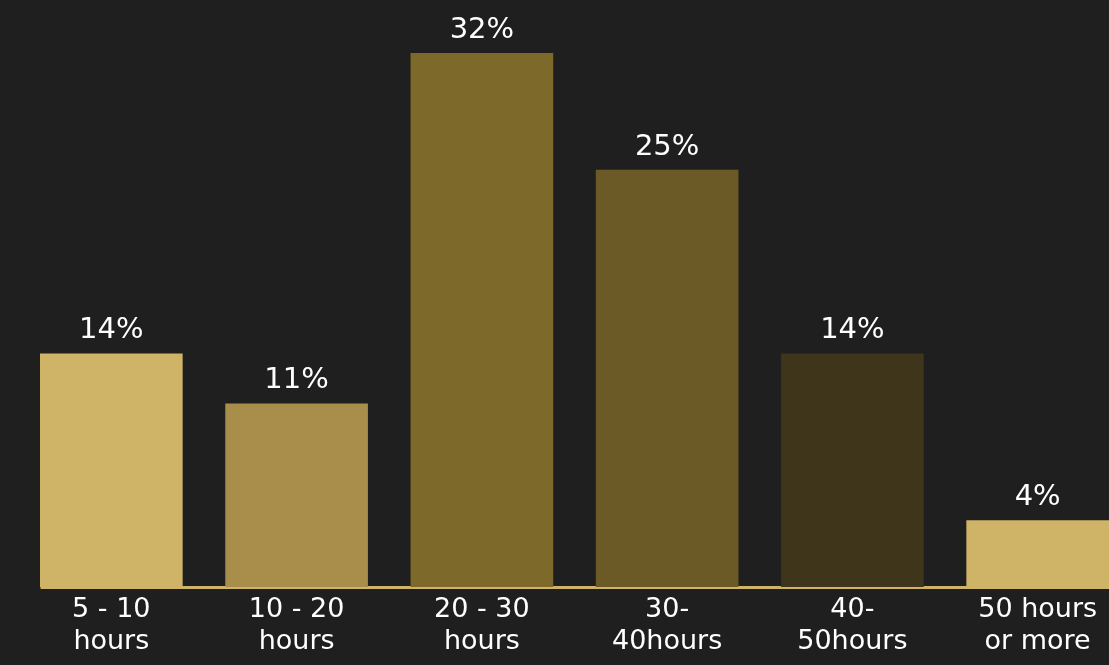 The height and width of the screenshot is (665, 1109). I want to click on data-label: 4%, so click(1037, 495).